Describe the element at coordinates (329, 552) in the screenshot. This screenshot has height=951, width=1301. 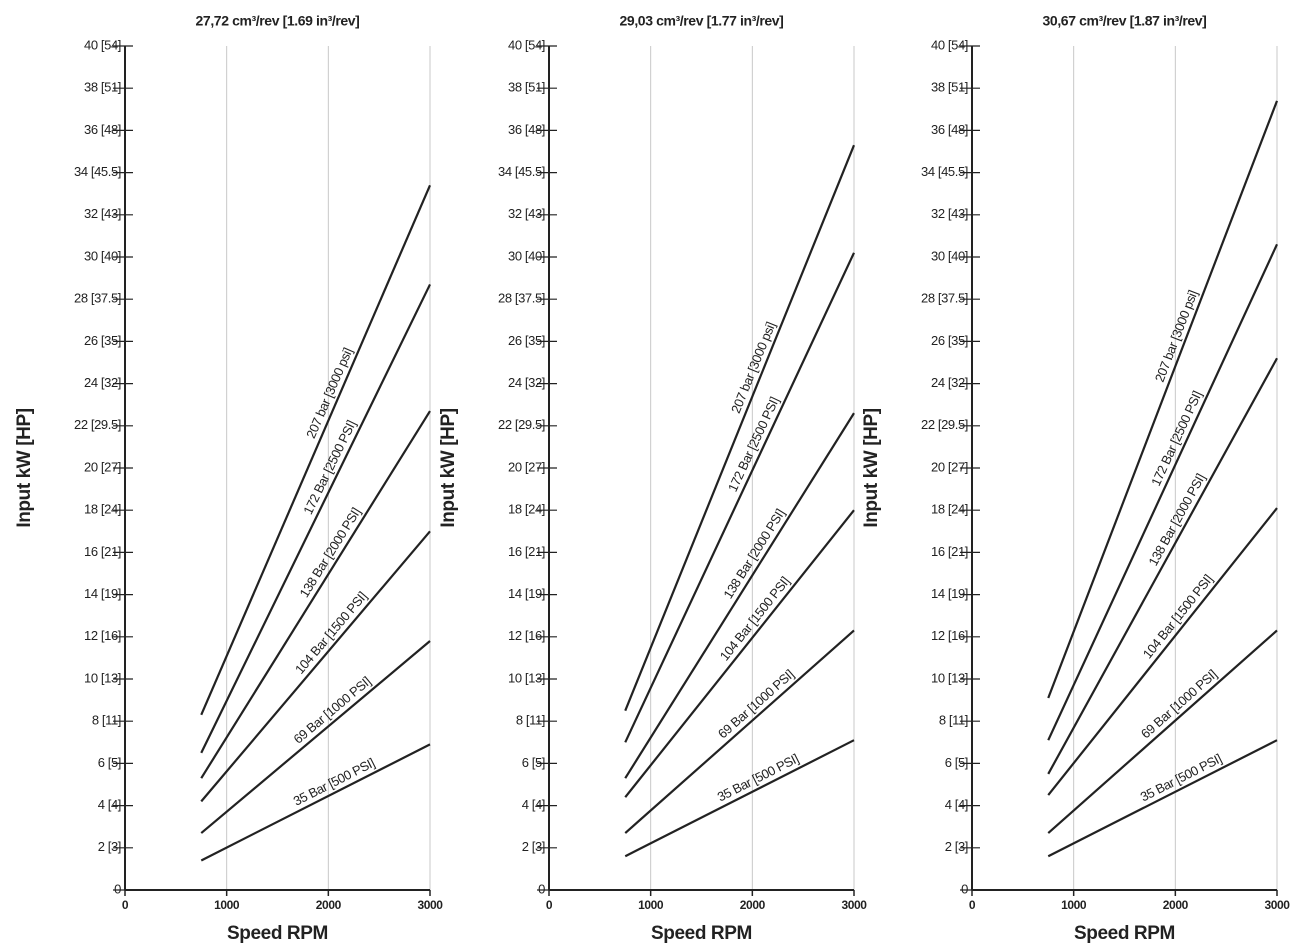
I see `line-label: 138 Bar [2000 PSI]` at that location.